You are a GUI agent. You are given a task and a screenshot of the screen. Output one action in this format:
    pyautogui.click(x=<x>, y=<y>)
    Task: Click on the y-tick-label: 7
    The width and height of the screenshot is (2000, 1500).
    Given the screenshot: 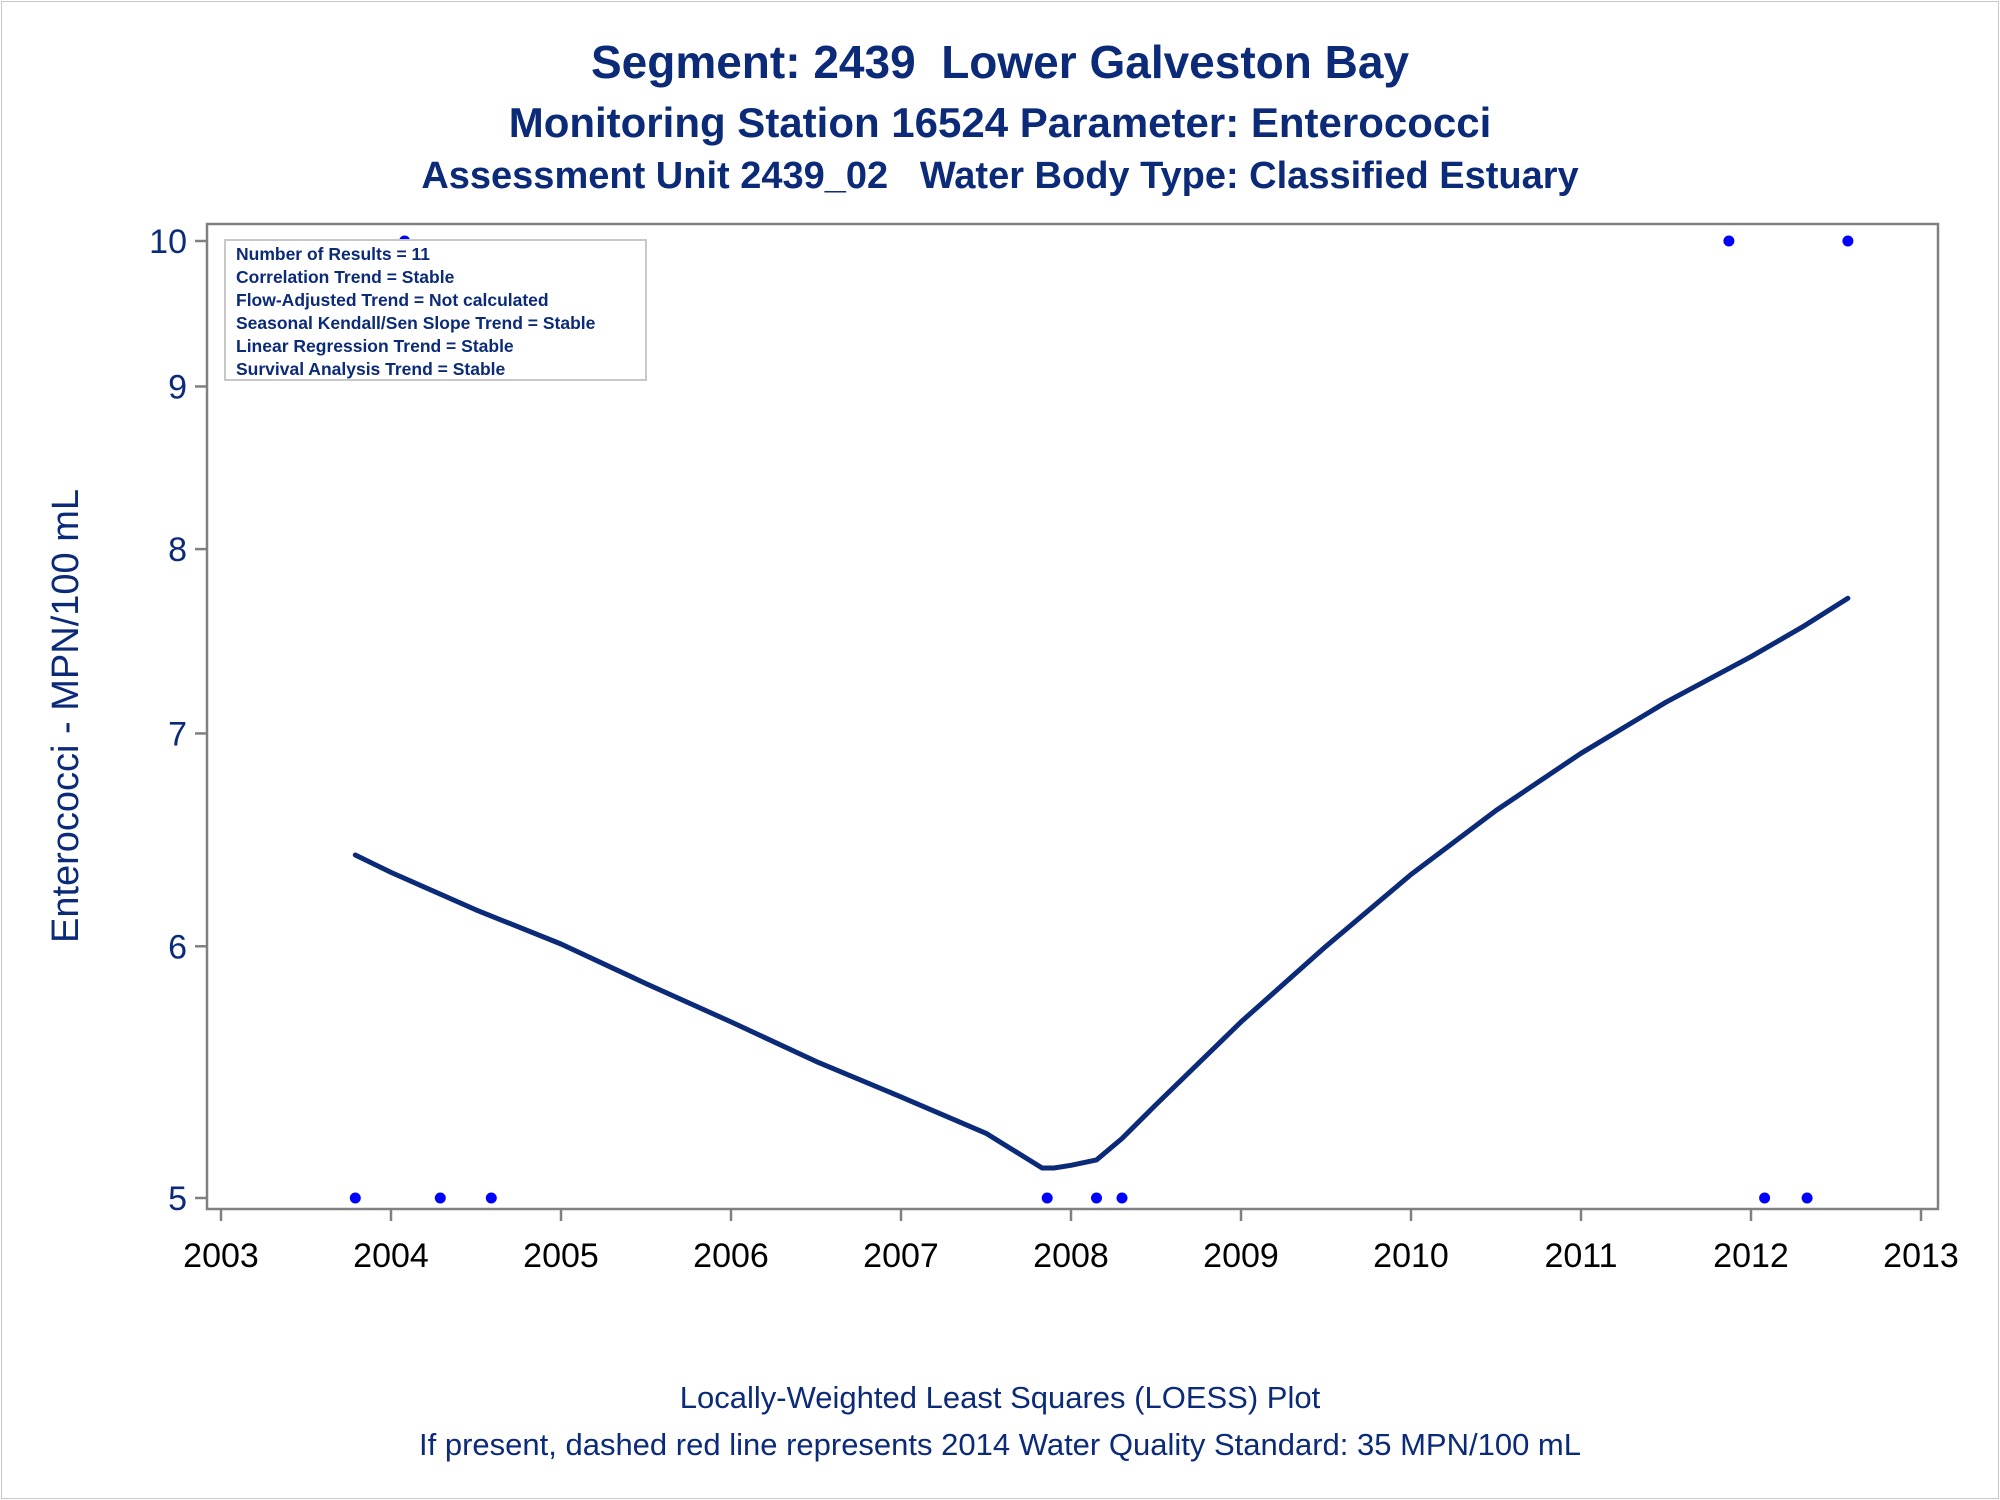 What is the action you would take?
    pyautogui.click(x=177, y=734)
    